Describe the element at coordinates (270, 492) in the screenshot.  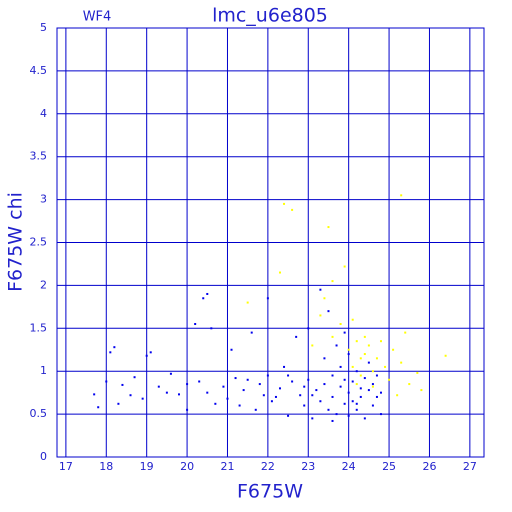
I see `x-axis-label: F675W` at that location.